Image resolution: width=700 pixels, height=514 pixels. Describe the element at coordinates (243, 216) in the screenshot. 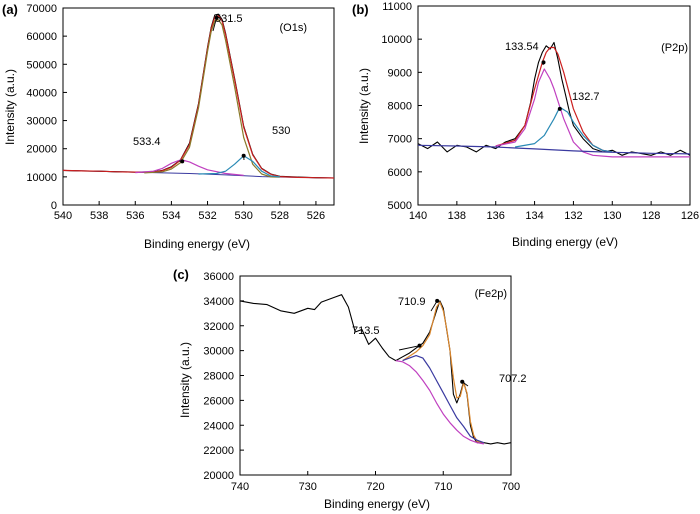

I see `x-tick-label: 530` at that location.